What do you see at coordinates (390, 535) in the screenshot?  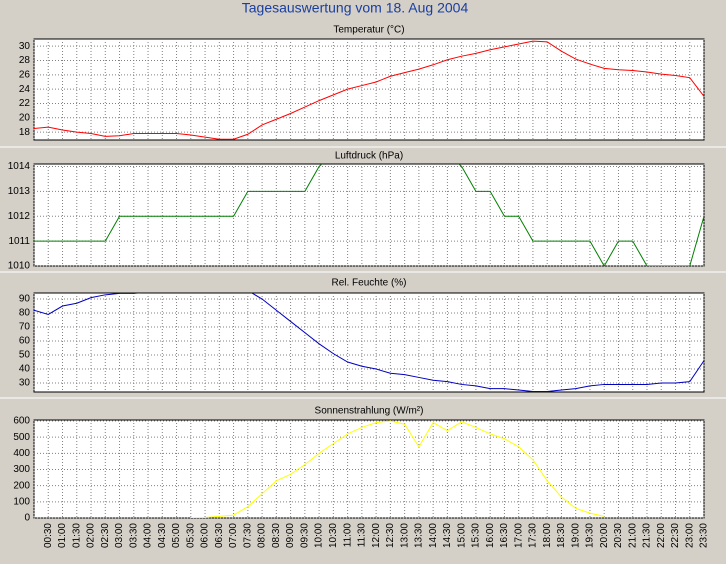 I see `x-tick-label: 12:30` at bounding box center [390, 535].